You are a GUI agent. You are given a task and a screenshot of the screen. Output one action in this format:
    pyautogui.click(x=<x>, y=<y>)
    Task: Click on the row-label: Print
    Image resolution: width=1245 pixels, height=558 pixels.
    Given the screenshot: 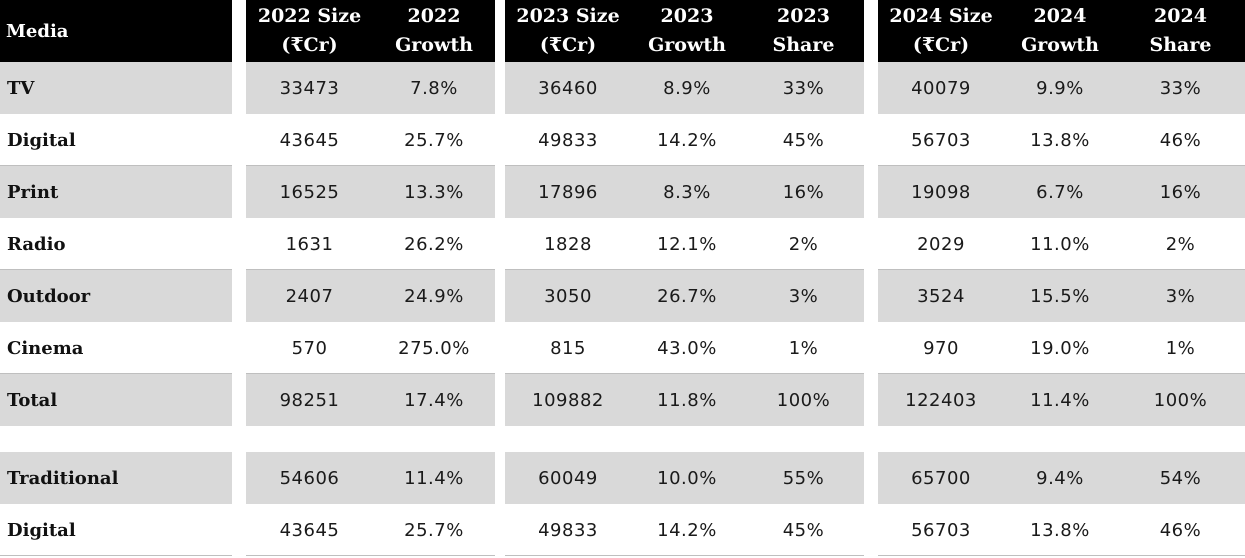 What is the action you would take?
    pyautogui.click(x=33, y=192)
    